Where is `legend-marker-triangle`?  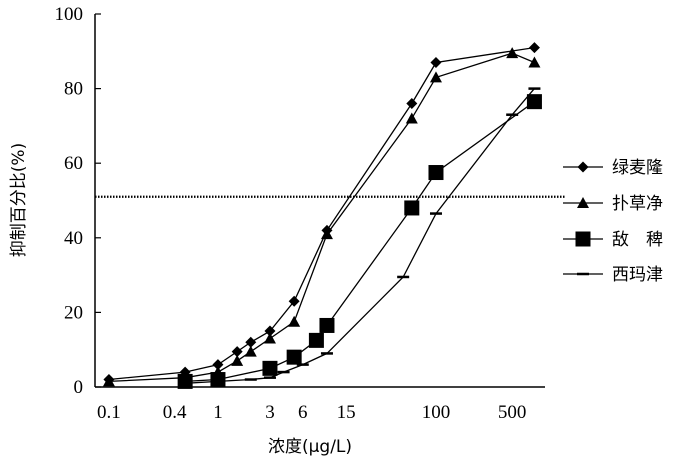
legend-marker-triangle is located at coordinates (583, 202).